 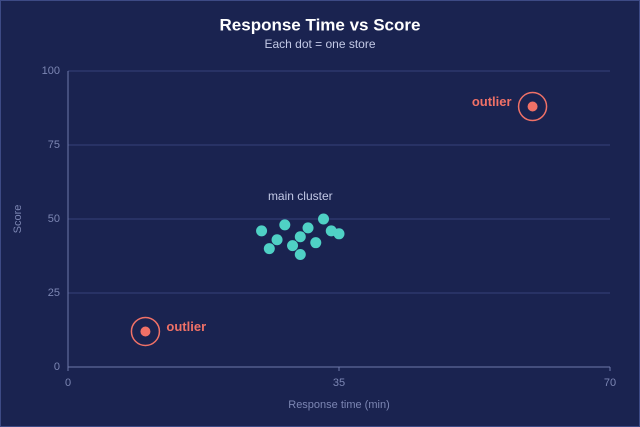 What do you see at coordinates (54, 219) in the screenshot?
I see `y-tick-label: 50` at bounding box center [54, 219].